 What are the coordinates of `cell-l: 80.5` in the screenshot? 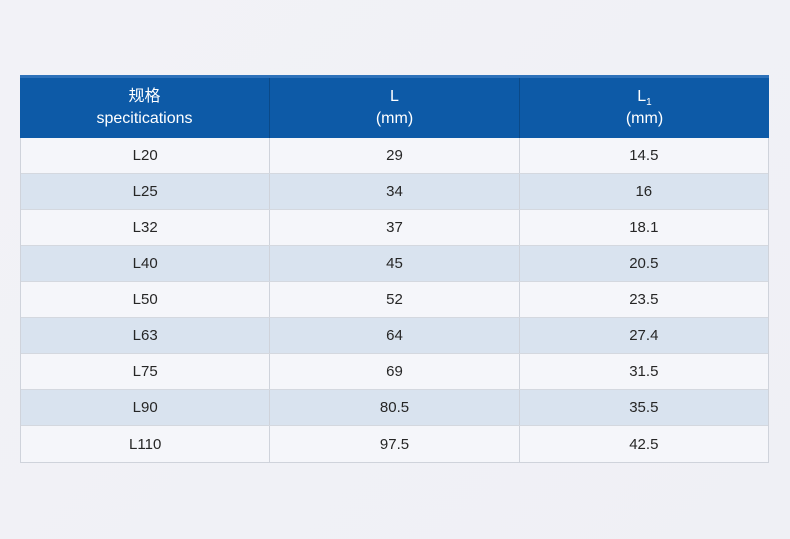 It's located at (395, 407).